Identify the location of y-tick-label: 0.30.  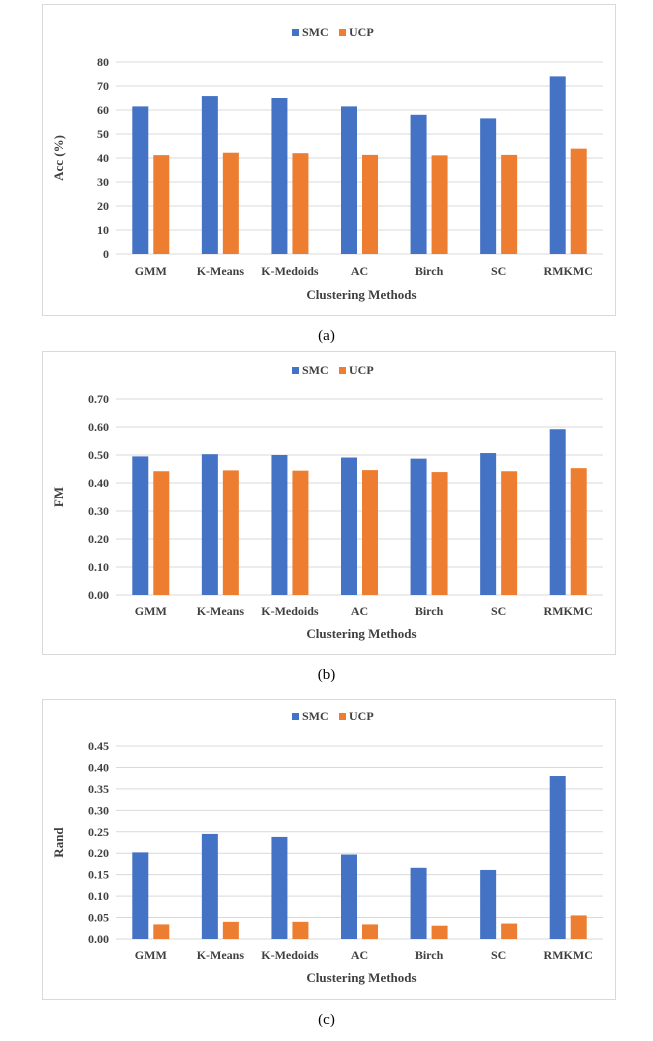
(98, 511).